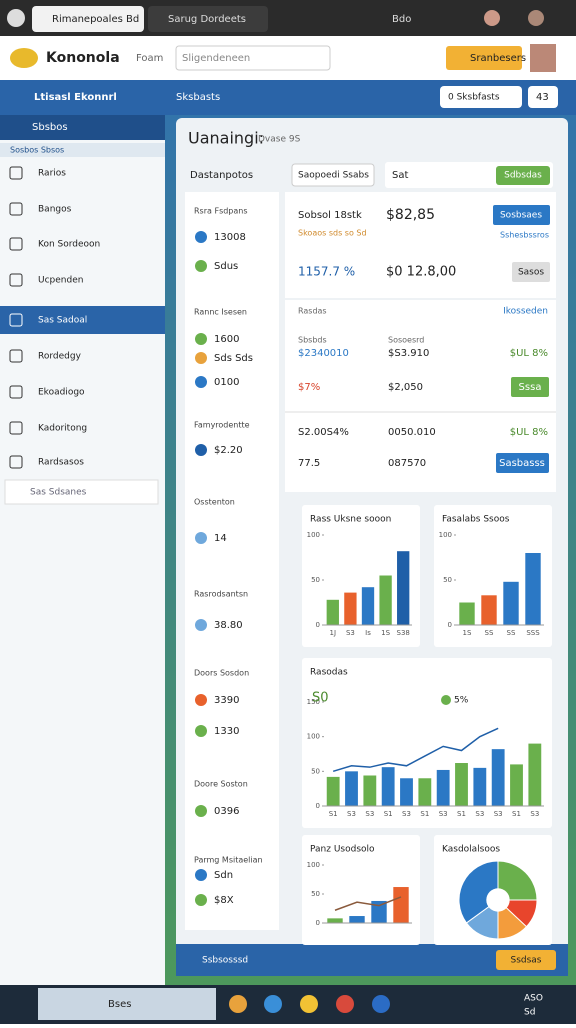 The width and height of the screenshot is (576, 1028). What do you see at coordinates (471, 850) in the screenshot?
I see `chart-title: Kasdolalsoos` at bounding box center [471, 850].